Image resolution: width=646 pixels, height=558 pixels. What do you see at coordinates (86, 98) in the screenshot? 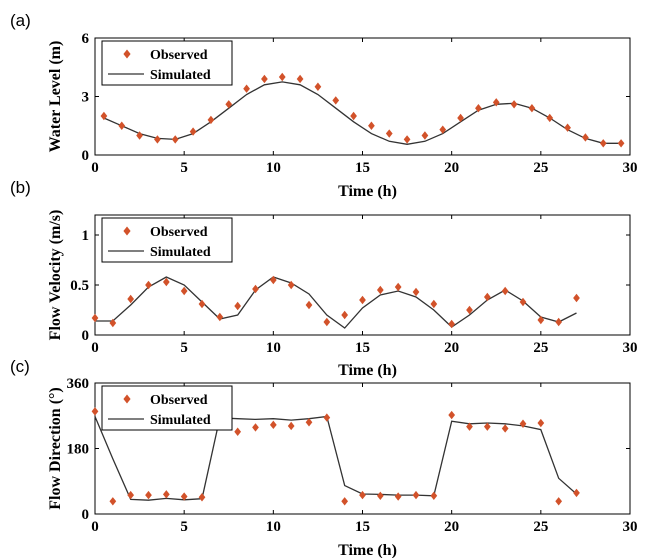
I see `y-tick-label: 3` at bounding box center [86, 98].